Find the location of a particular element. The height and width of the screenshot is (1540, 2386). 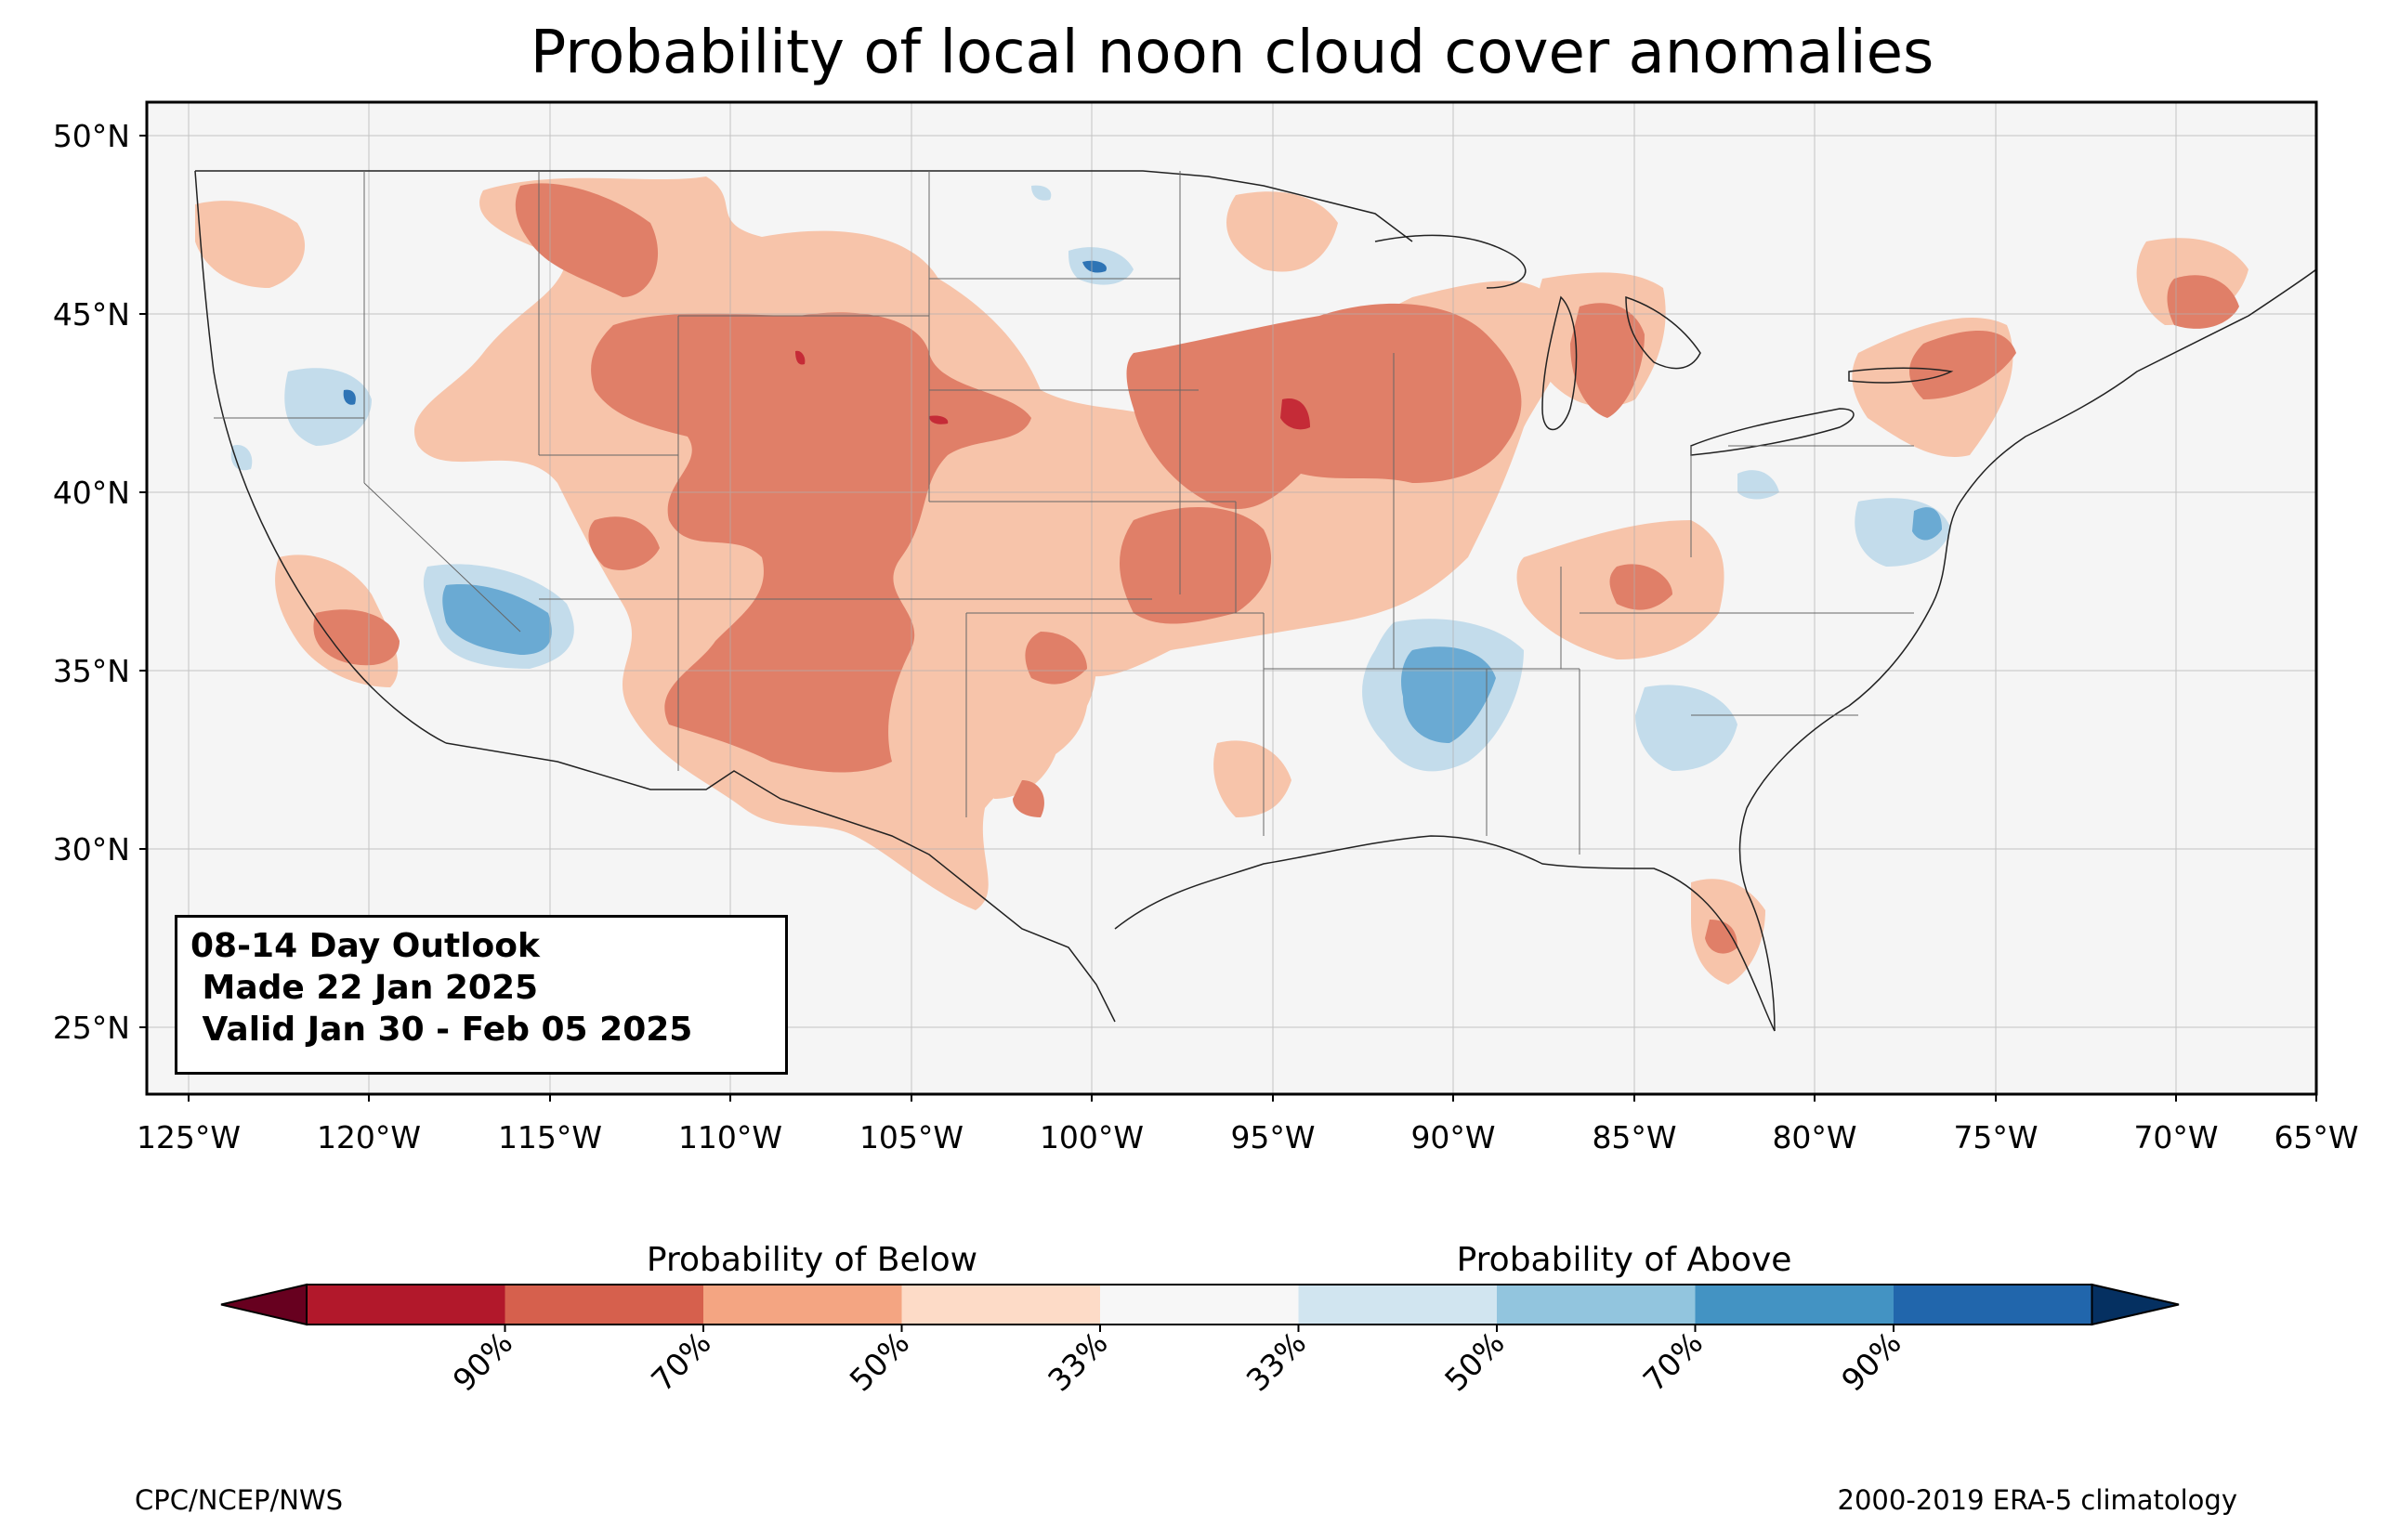

colorbar-ticks: 90% 70% 50% 33% 33% 50% 70% 90% is located at coordinates (1177, 1362).